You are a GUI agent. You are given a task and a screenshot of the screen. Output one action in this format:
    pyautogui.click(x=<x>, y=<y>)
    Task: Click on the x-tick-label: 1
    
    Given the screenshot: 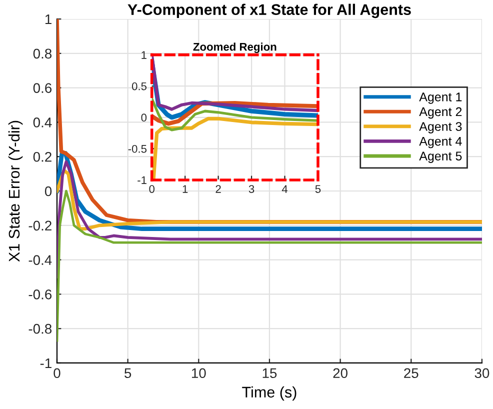 What is the action you would take?
    pyautogui.click(x=185, y=189)
    